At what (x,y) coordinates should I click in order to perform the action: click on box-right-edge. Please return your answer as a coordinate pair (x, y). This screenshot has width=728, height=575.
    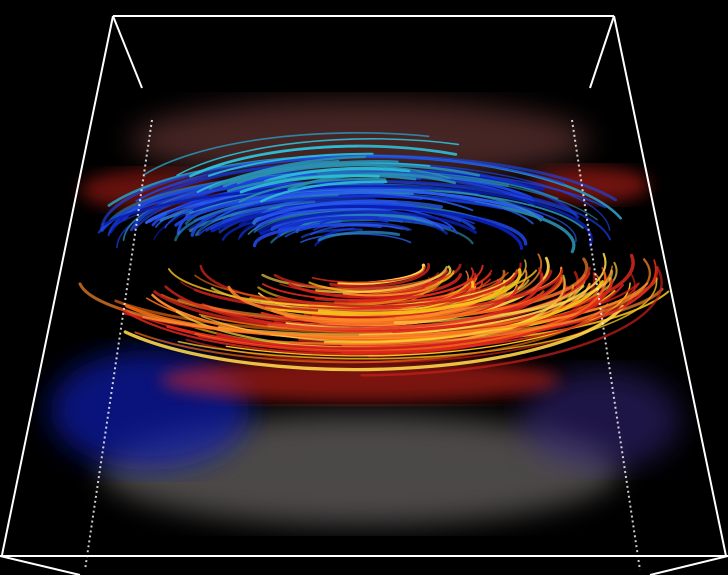
    Looking at the image, I should click on (670, 286).